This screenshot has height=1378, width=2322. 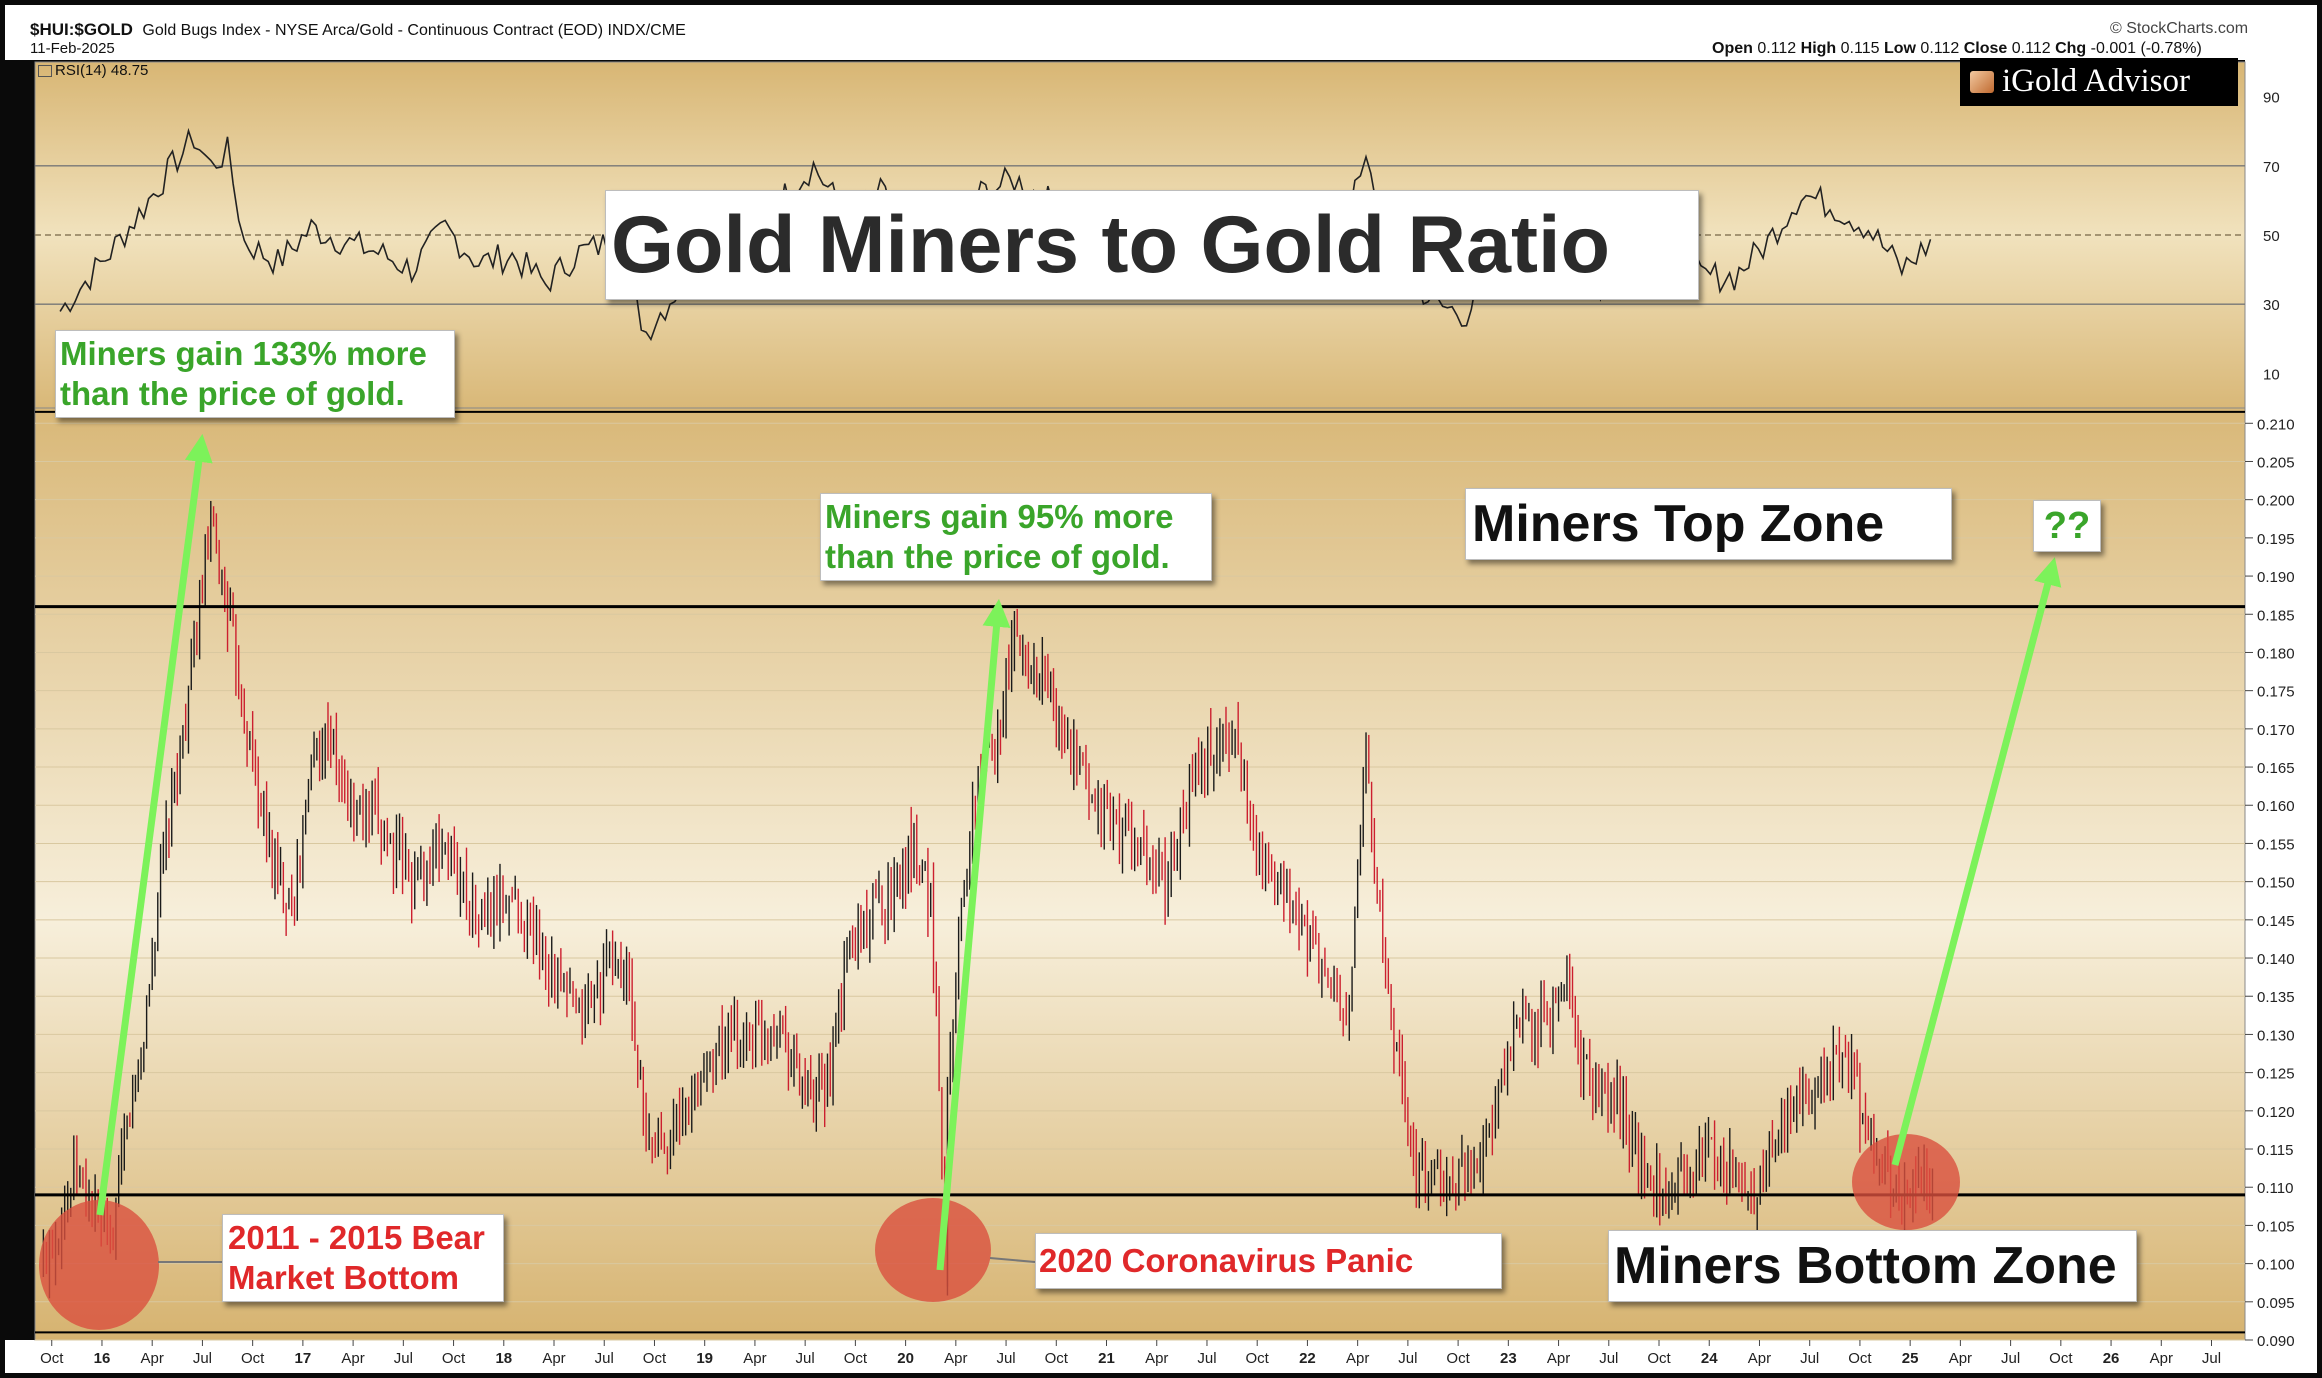 What do you see at coordinates (2276, 883) in the screenshot?
I see `y-tick-label: 0.150` at bounding box center [2276, 883].